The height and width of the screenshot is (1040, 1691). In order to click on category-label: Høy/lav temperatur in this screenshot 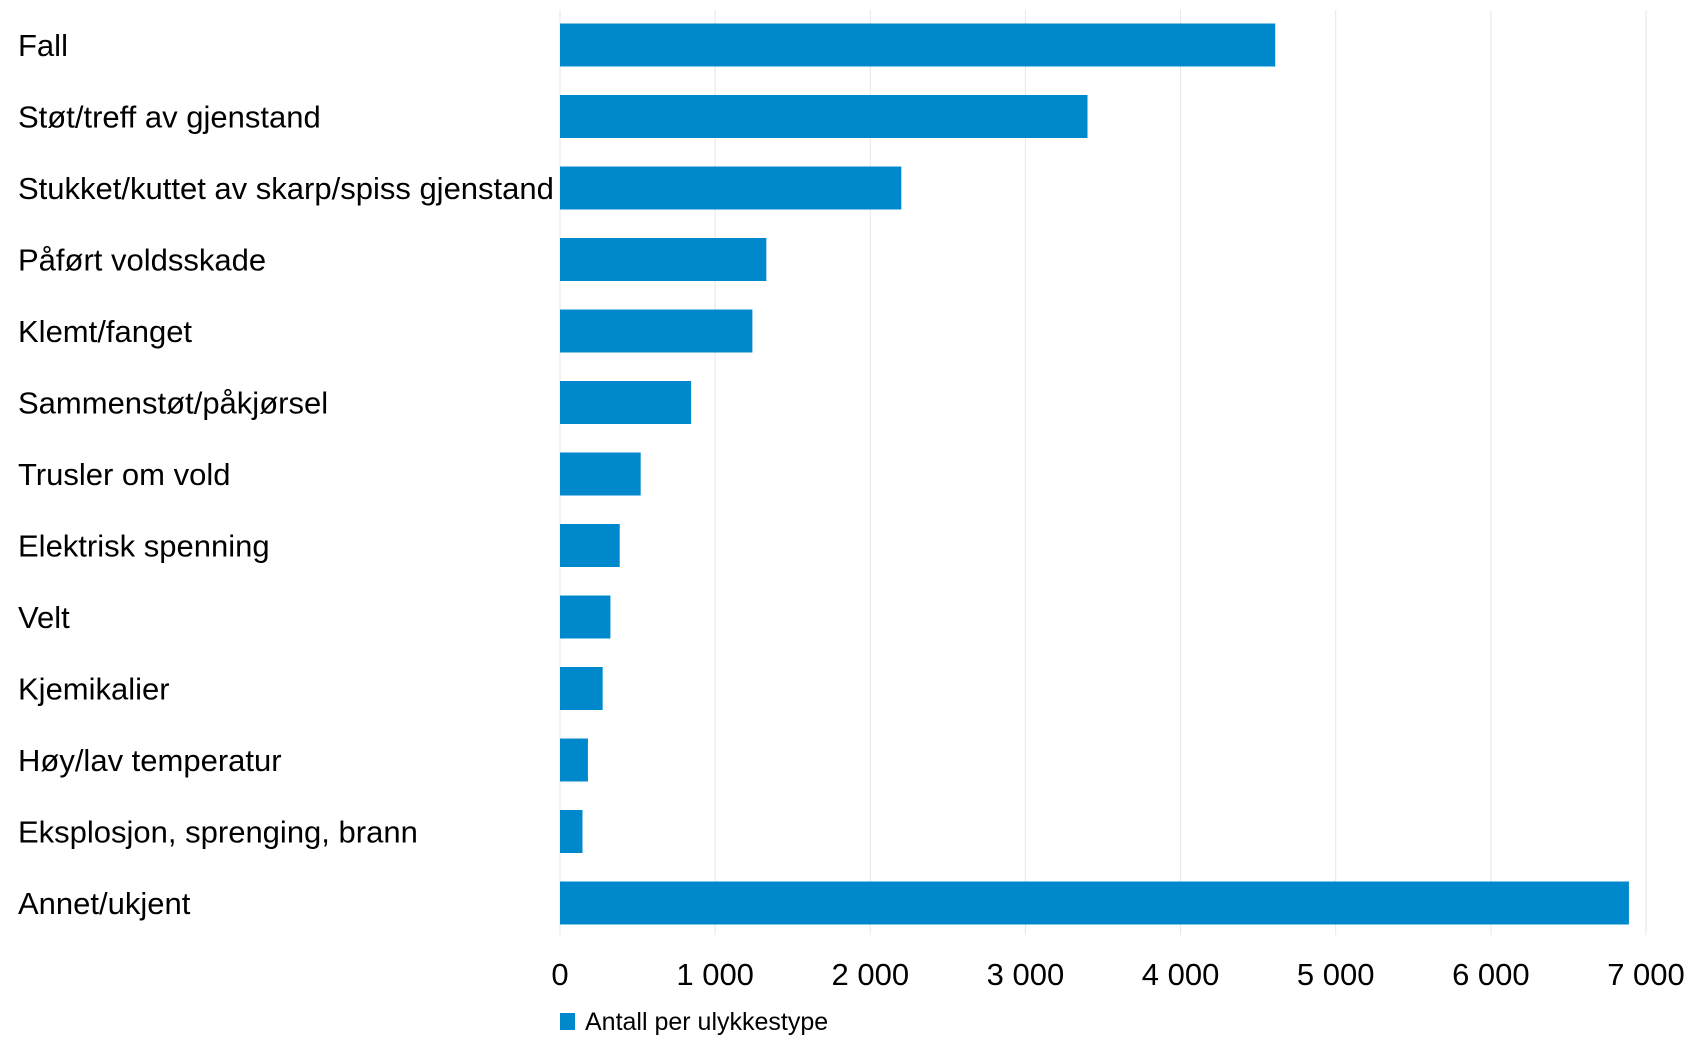, I will do `click(150, 760)`.